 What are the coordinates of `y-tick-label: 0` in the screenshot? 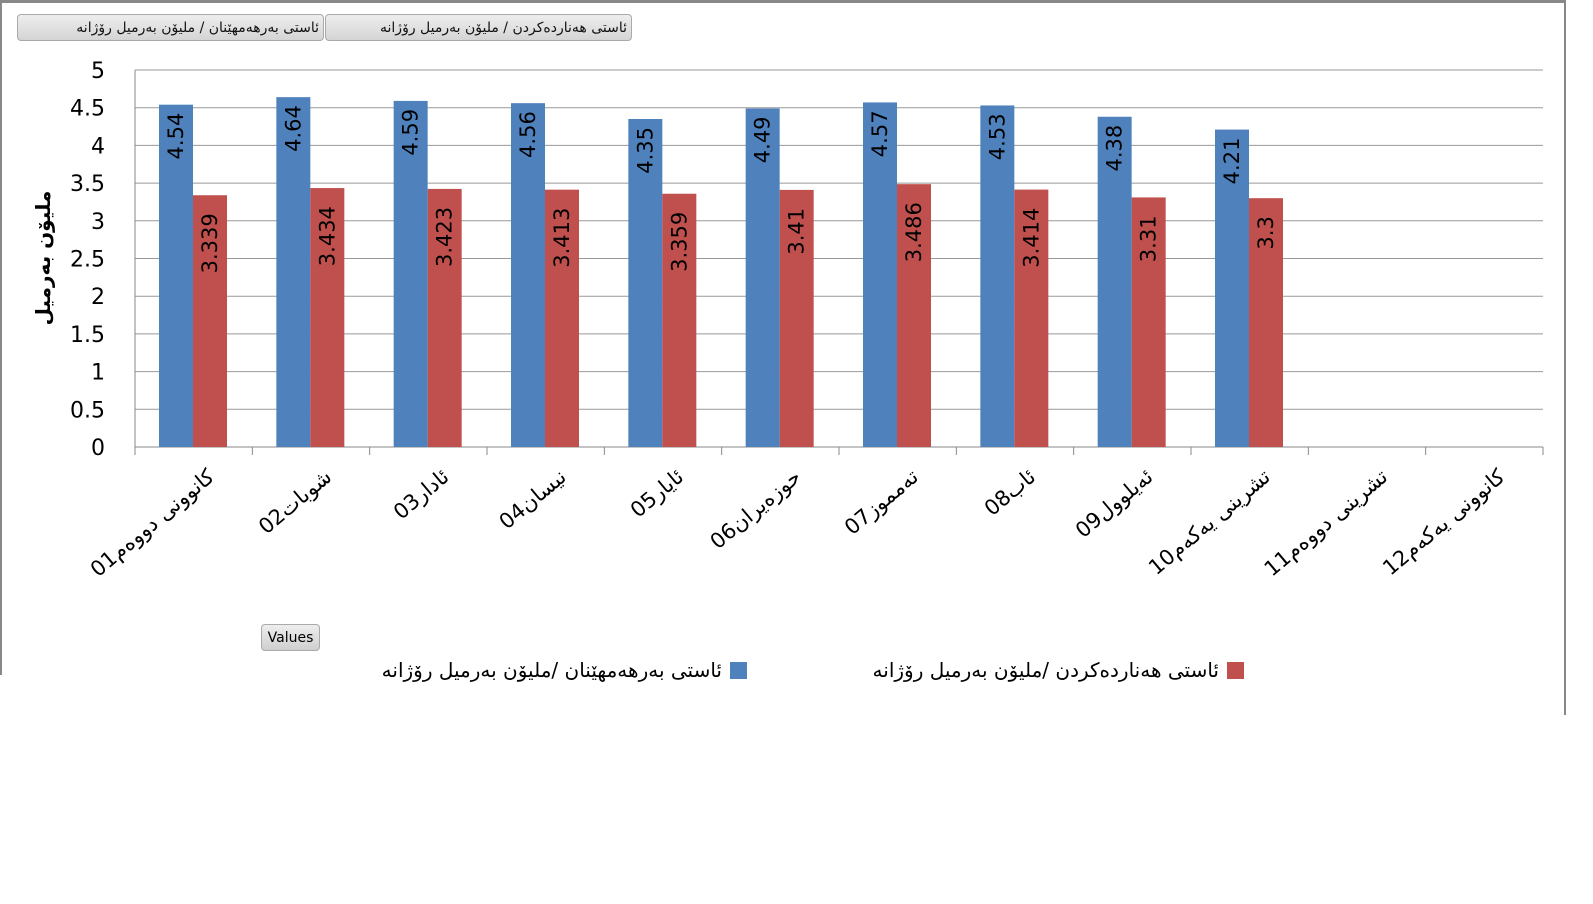 It's located at (98, 448).